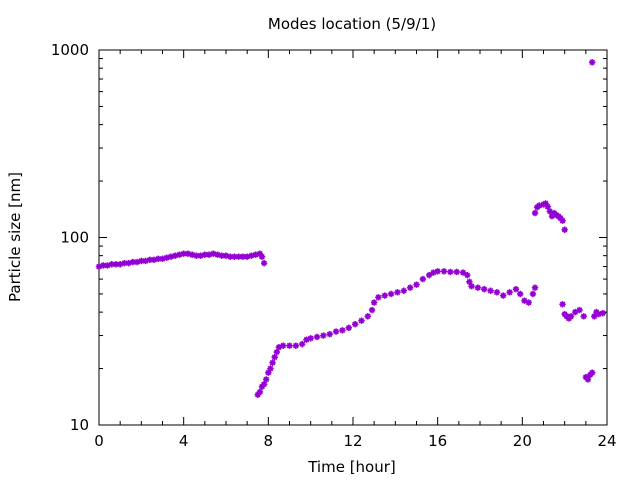 The height and width of the screenshot is (480, 640). What do you see at coordinates (352, 24) in the screenshot?
I see `chart-title: Modes location (5/9/1)` at bounding box center [352, 24].